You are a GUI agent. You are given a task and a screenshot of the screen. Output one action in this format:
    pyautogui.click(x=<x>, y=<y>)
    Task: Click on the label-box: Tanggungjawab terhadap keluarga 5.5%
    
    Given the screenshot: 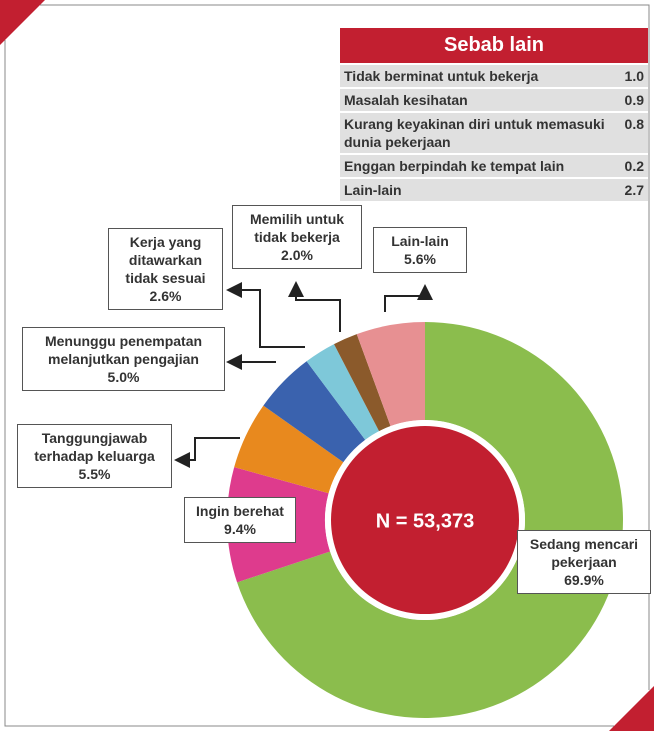 What is the action you would take?
    pyautogui.click(x=94, y=456)
    